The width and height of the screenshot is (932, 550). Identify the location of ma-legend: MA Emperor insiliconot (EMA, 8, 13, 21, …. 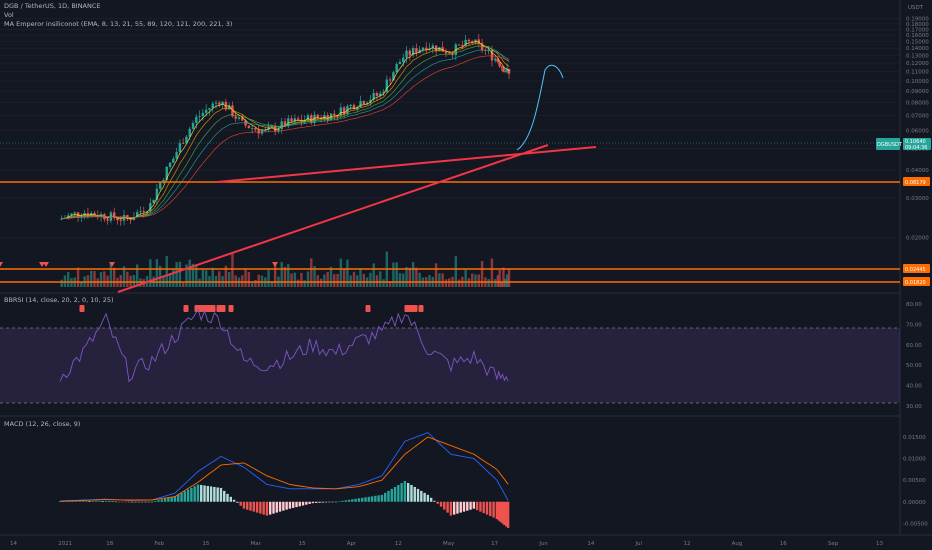
(118, 24).